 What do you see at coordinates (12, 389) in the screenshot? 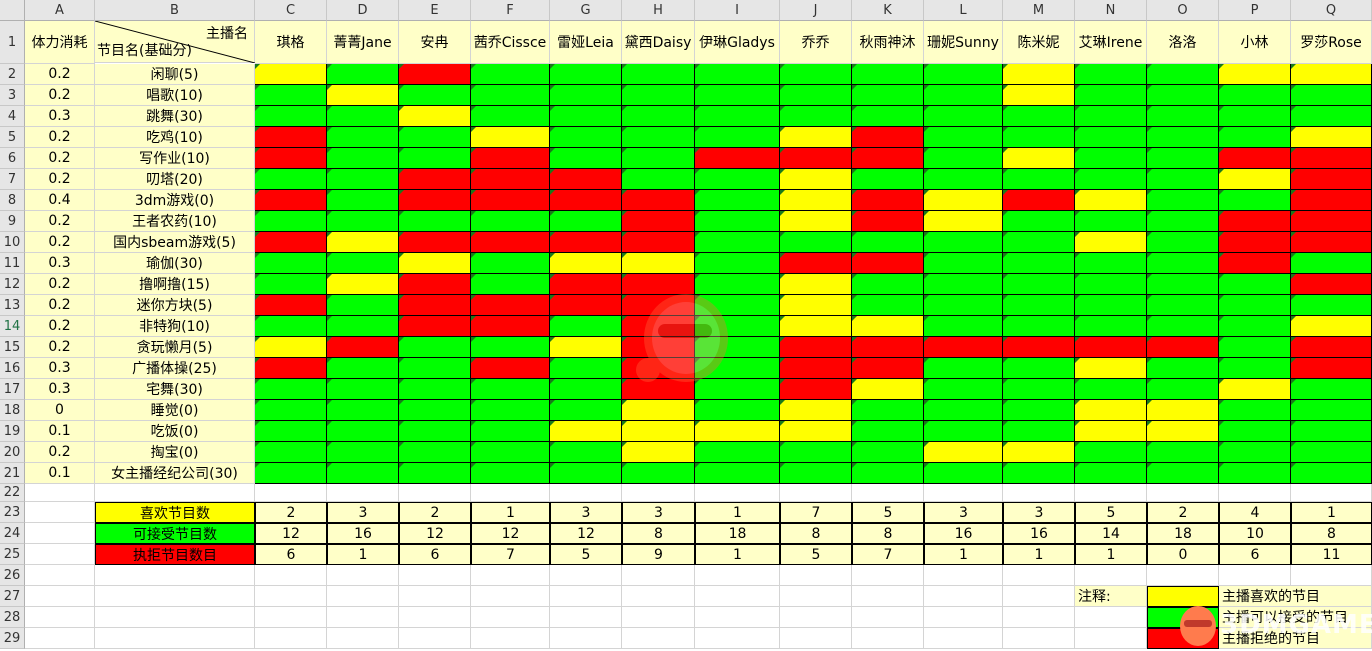
I see `row-header-17: 17` at bounding box center [12, 389].